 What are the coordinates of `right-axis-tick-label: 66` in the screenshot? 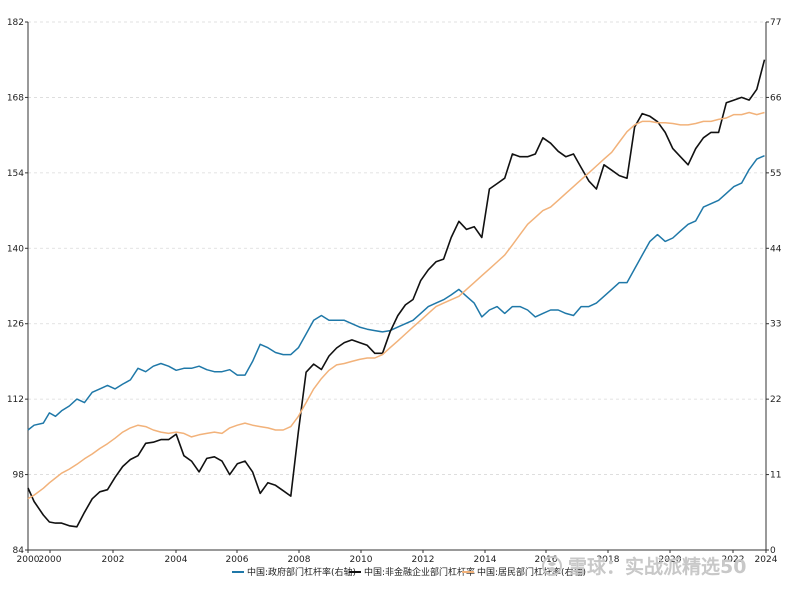 It's located at (776, 98).